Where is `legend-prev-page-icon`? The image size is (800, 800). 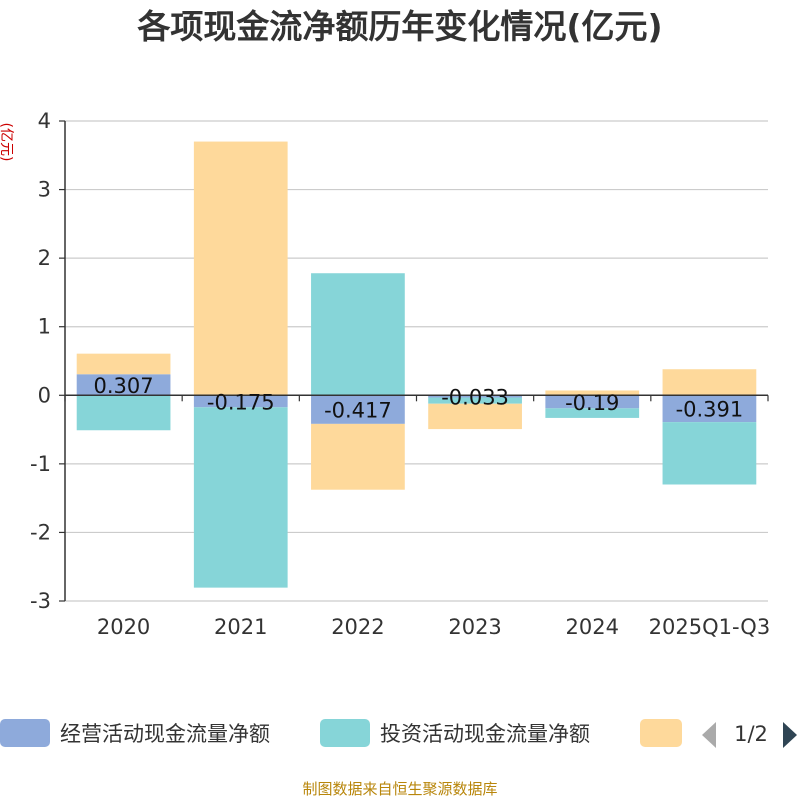 legend-prev-page-icon is located at coordinates (709, 735).